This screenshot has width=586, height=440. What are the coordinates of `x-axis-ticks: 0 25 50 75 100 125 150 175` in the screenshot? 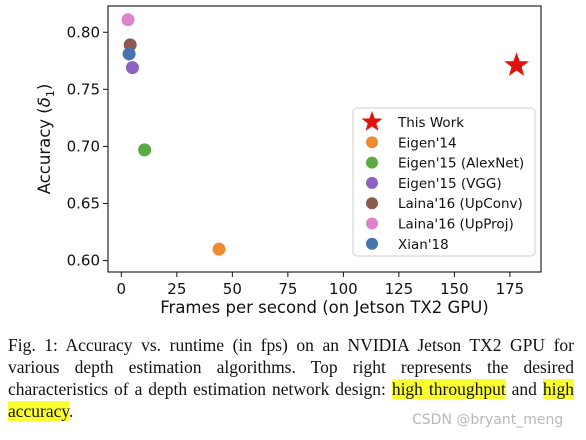 It's located at (321, 285).